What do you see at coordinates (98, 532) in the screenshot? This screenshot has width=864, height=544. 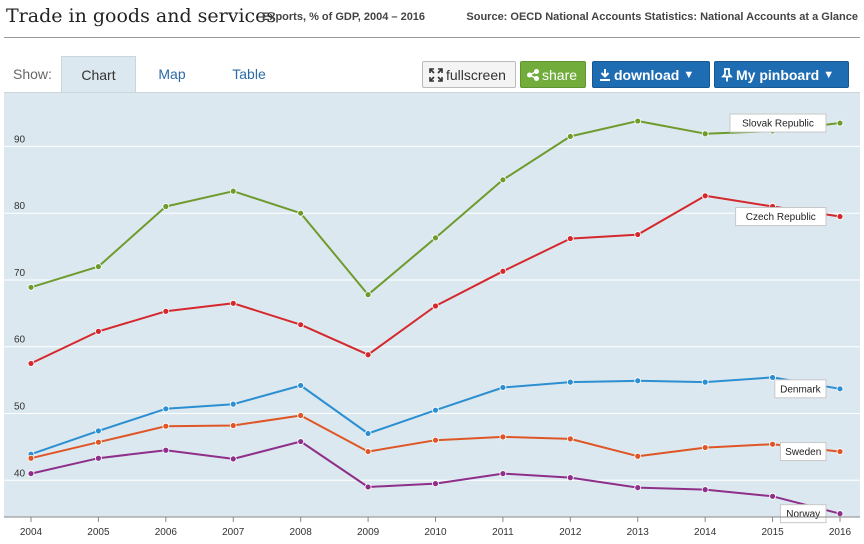 I see `x-tick-label: 2005` at bounding box center [98, 532].